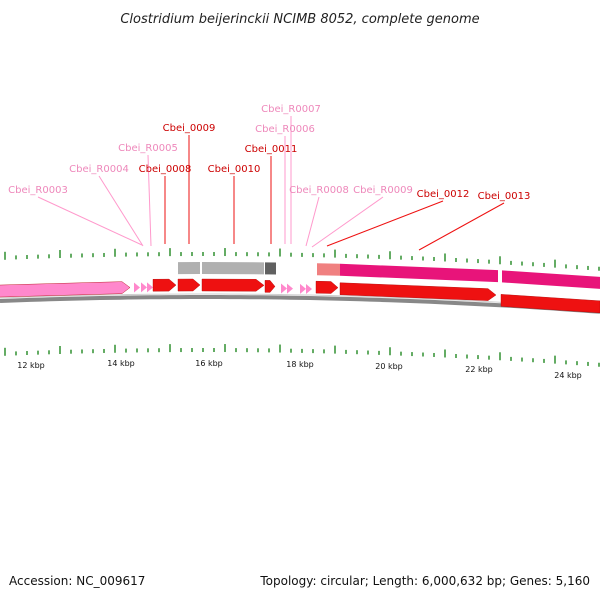 Image resolution: width=600 pixels, height=600 pixels. I want to click on backbone-track, so click(300, 303).